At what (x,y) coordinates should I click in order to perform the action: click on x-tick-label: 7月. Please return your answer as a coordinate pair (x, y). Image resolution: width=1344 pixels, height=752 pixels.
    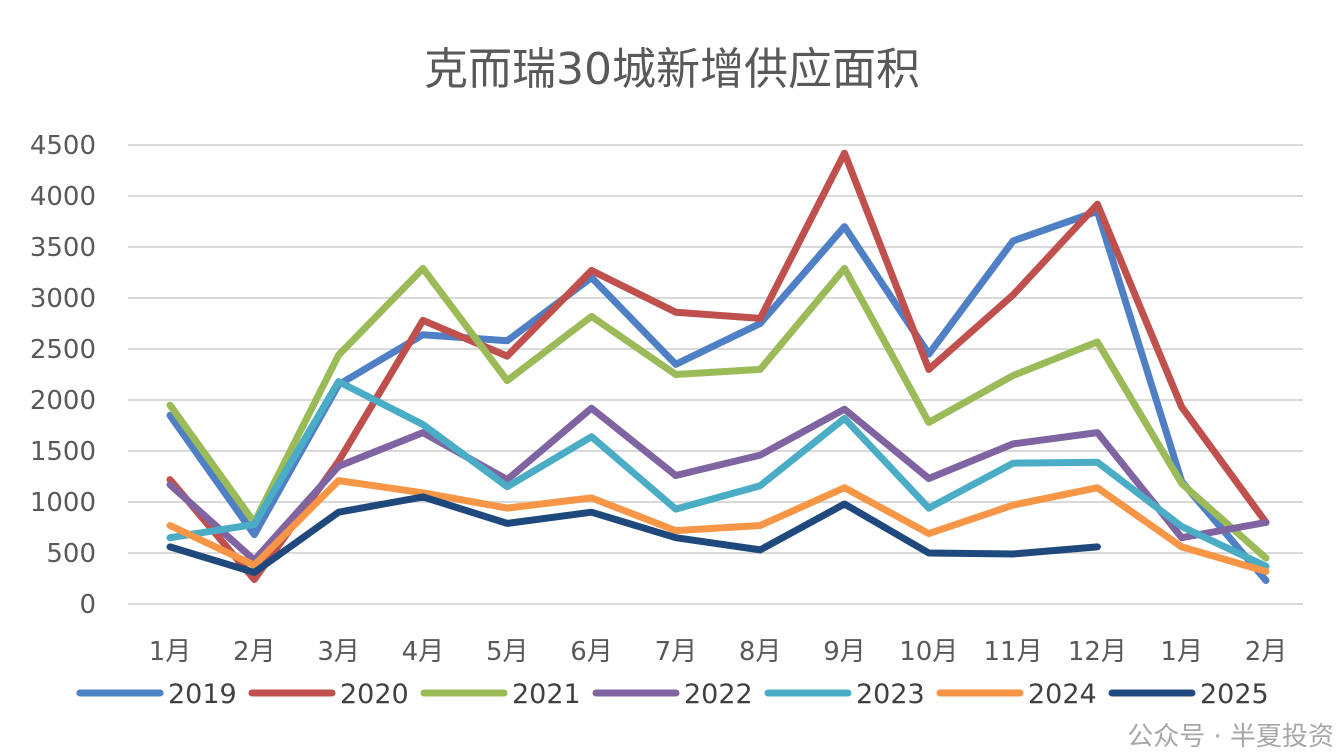
    Looking at the image, I should click on (676, 652).